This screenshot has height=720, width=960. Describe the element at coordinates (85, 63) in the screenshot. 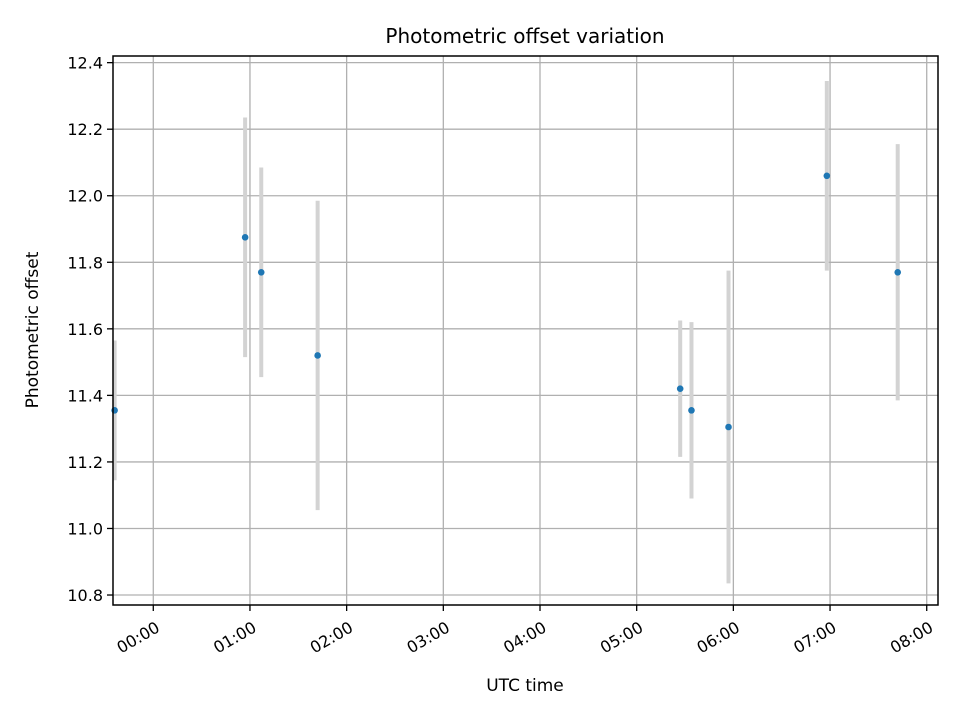

I see `y-tick-label: 12.4` at that location.